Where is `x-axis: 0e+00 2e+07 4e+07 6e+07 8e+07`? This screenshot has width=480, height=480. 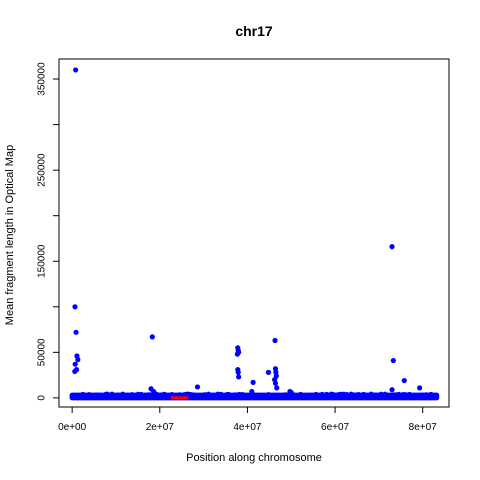 x-axis: 0e+00 2e+07 4e+07 6e+07 8e+07 is located at coordinates (248, 419).